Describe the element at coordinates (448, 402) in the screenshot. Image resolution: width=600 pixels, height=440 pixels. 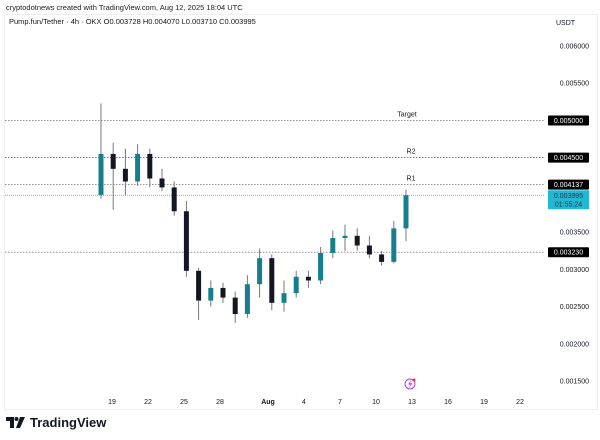
I see `x-tick-label: 16` at that location.